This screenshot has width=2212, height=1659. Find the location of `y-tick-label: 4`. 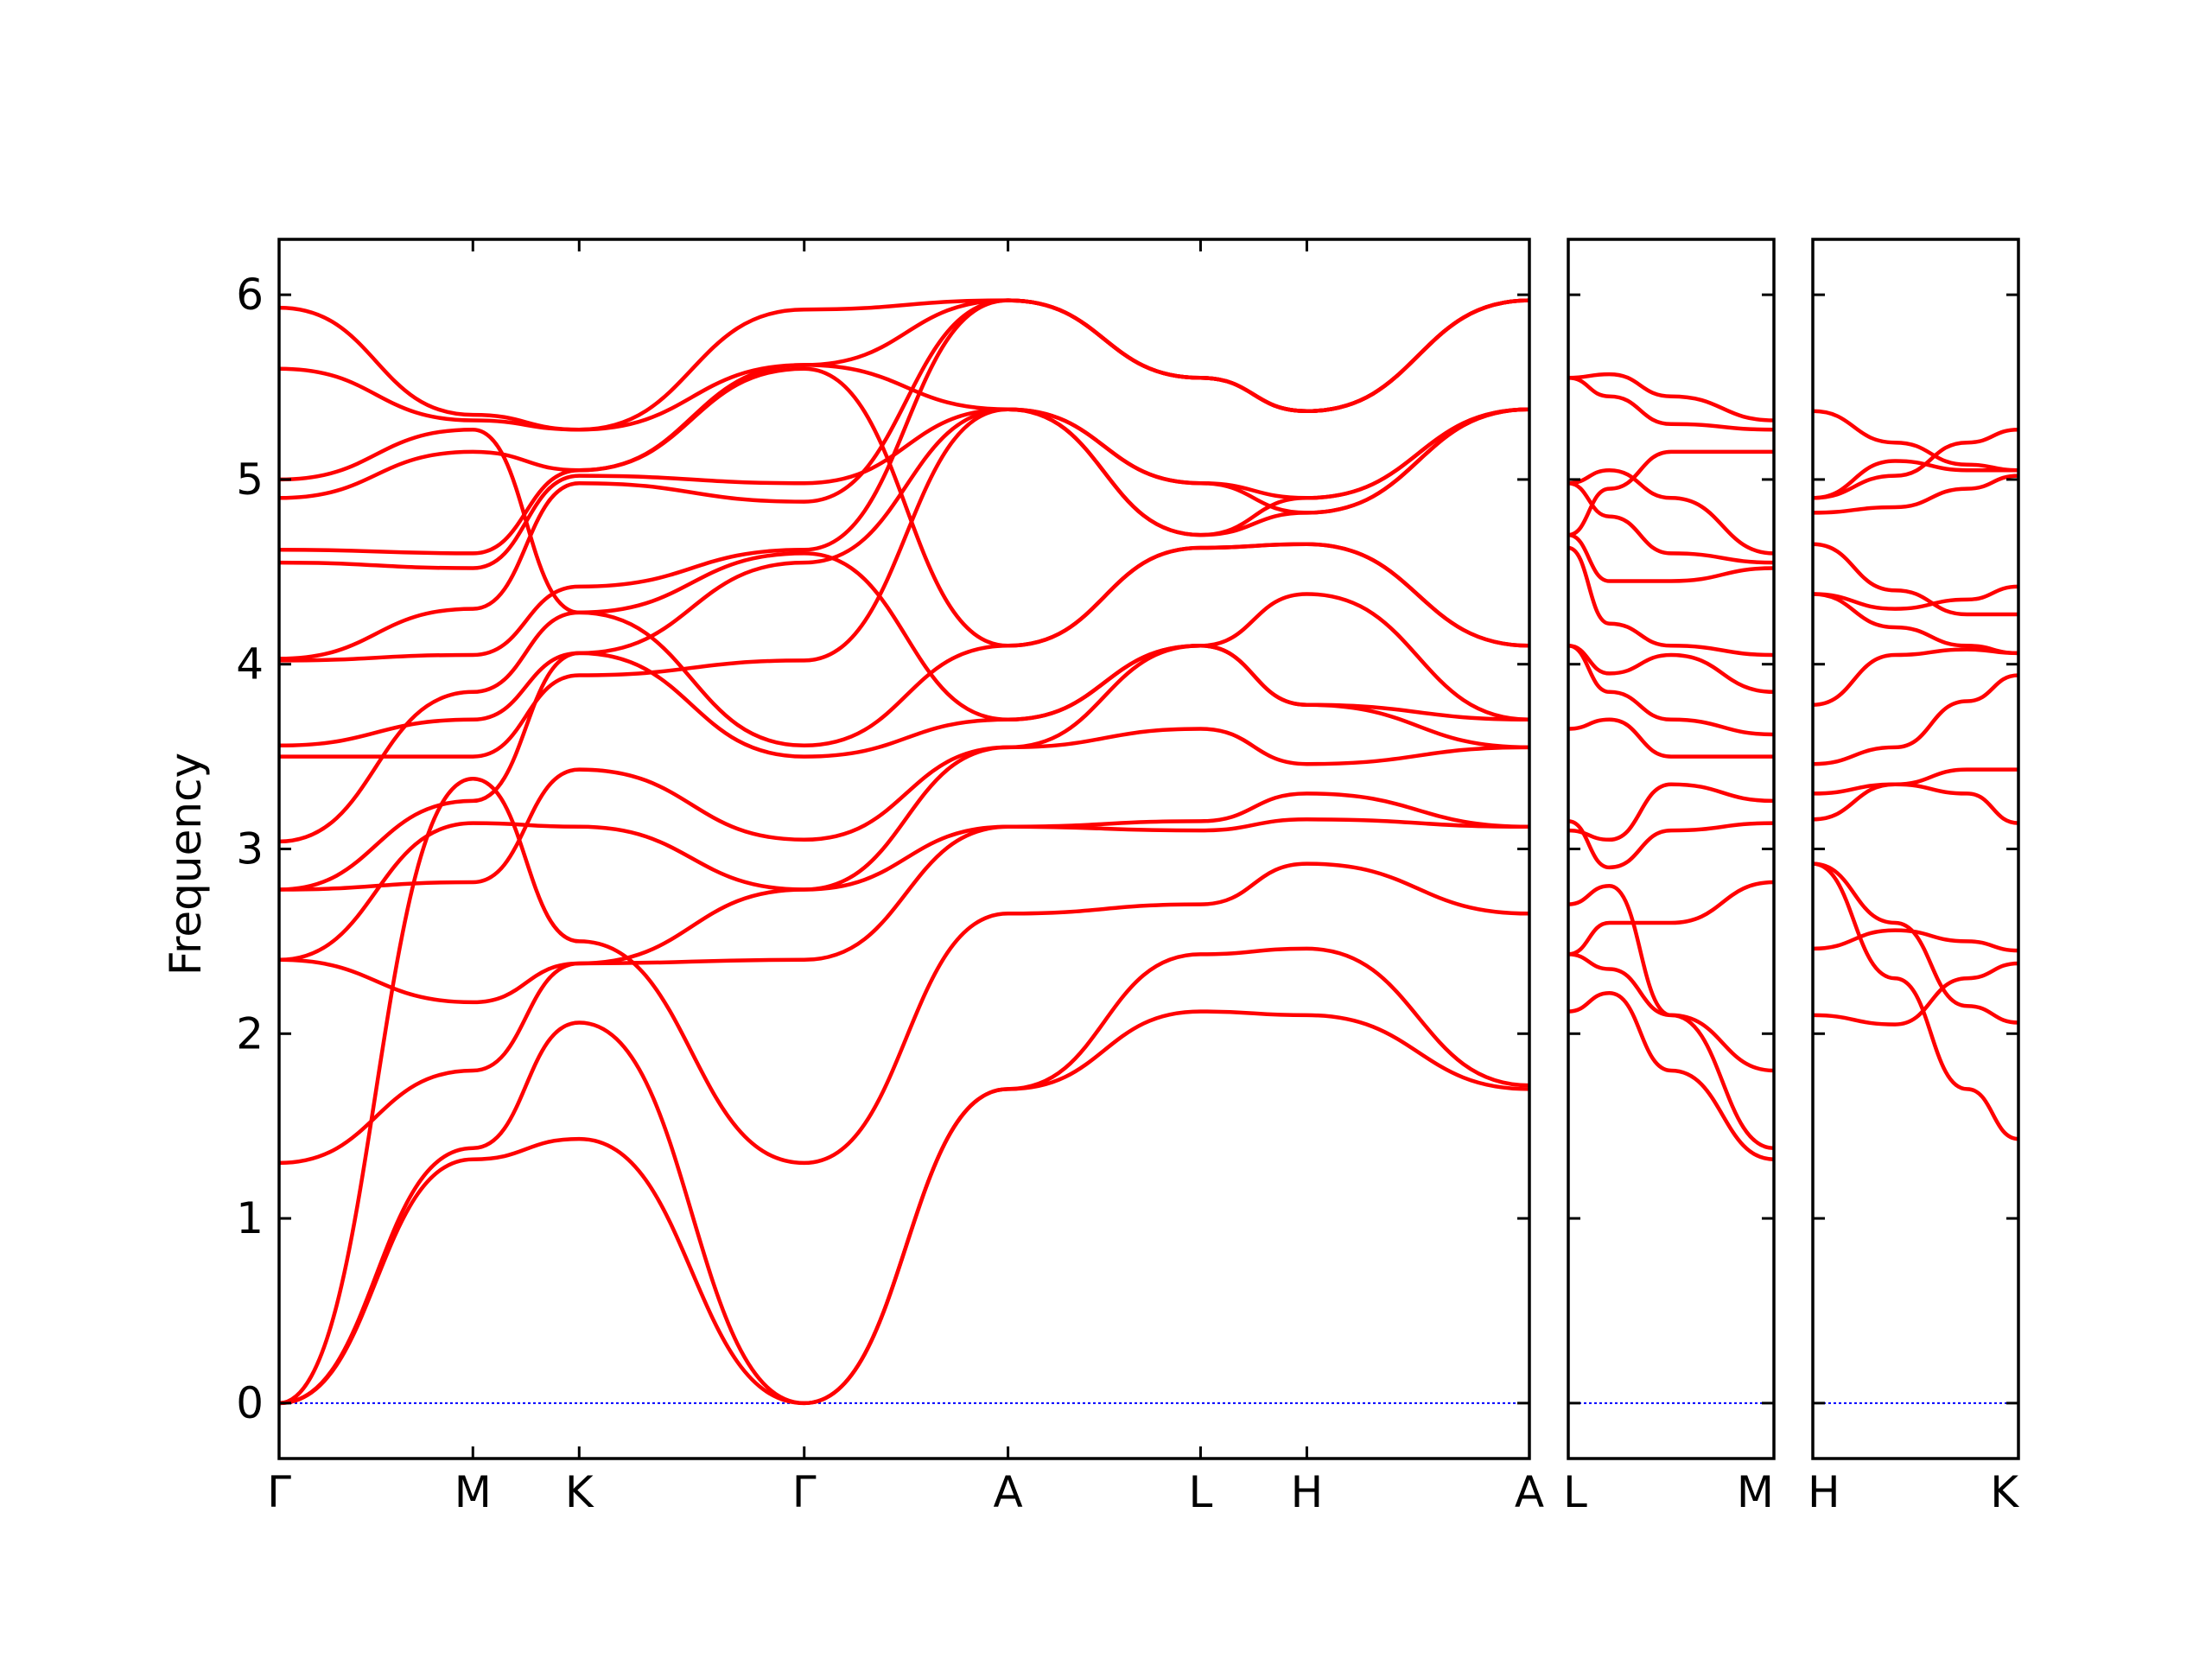

y-tick-label: 4 is located at coordinates (250, 664).